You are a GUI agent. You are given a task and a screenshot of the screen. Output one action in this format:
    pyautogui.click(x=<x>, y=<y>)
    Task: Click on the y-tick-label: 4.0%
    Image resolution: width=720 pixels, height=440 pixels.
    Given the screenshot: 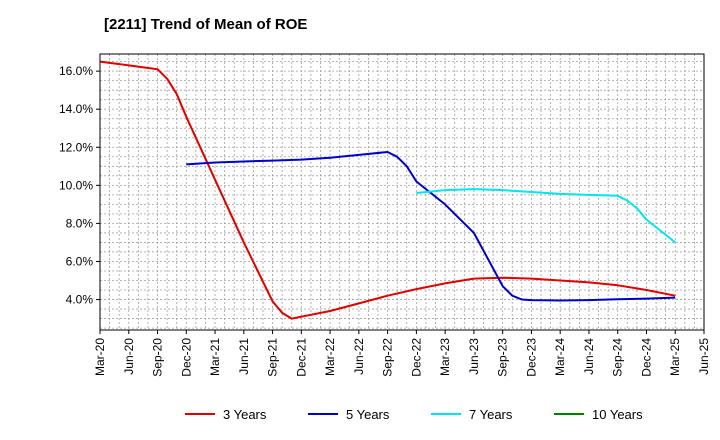 What is the action you would take?
    pyautogui.click(x=80, y=300)
    